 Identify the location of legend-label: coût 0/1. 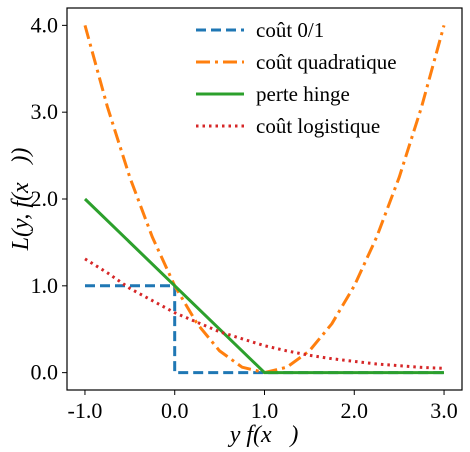
(290, 30).